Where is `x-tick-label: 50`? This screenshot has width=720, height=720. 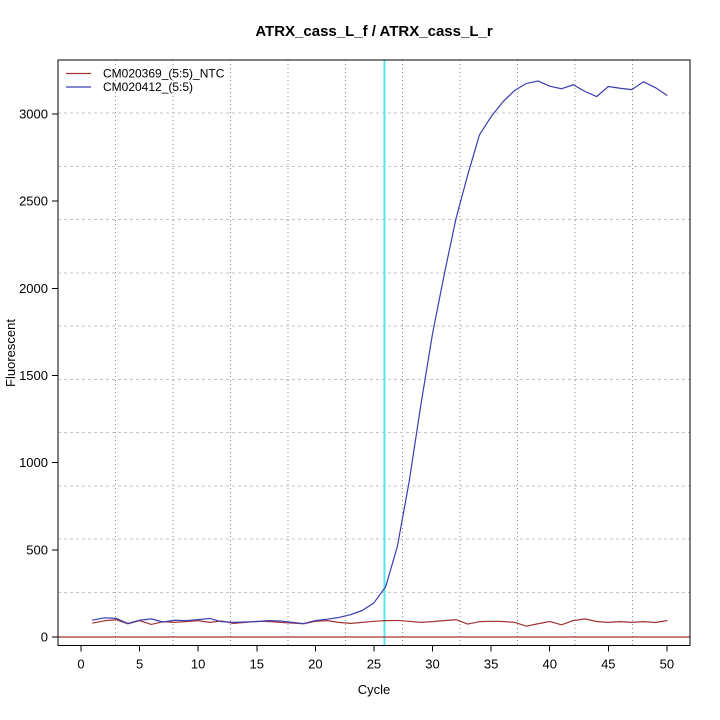
x-tick-label: 50 is located at coordinates (667, 664).